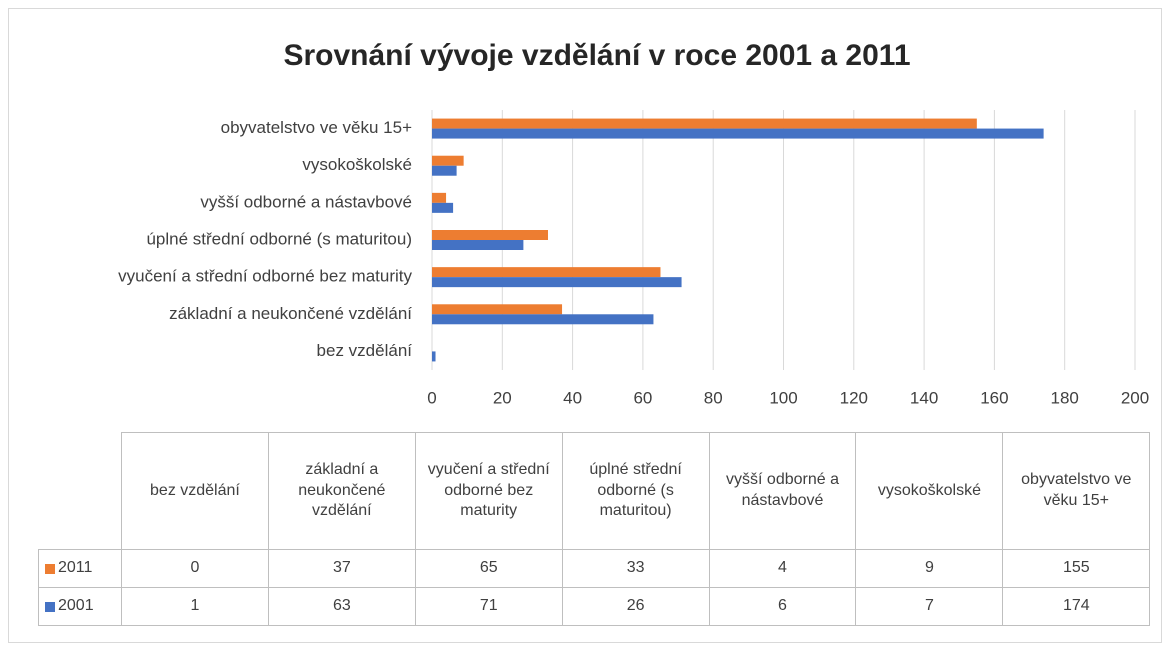 The height and width of the screenshot is (651, 1170). Describe the element at coordinates (636, 607) in the screenshot. I see `table-value: 26` at that location.